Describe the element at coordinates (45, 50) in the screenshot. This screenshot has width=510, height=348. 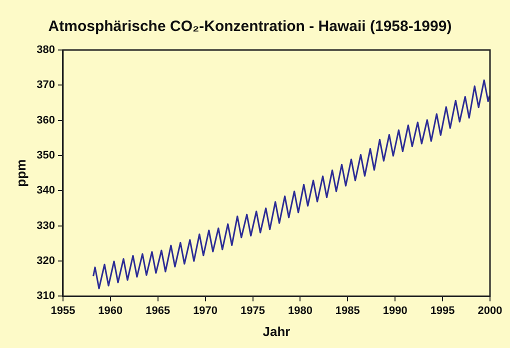
I see `y-tick-label: 380` at that location.